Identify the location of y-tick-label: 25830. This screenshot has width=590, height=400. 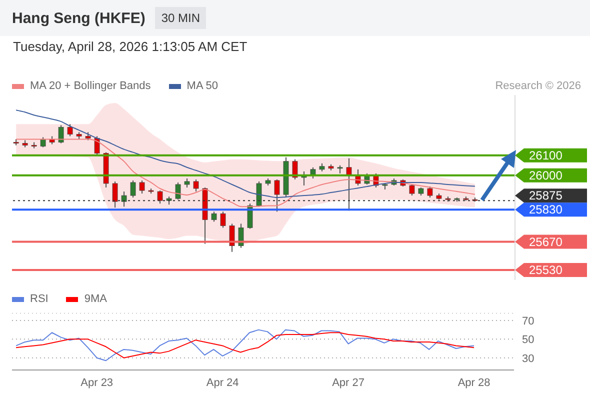
(546, 209).